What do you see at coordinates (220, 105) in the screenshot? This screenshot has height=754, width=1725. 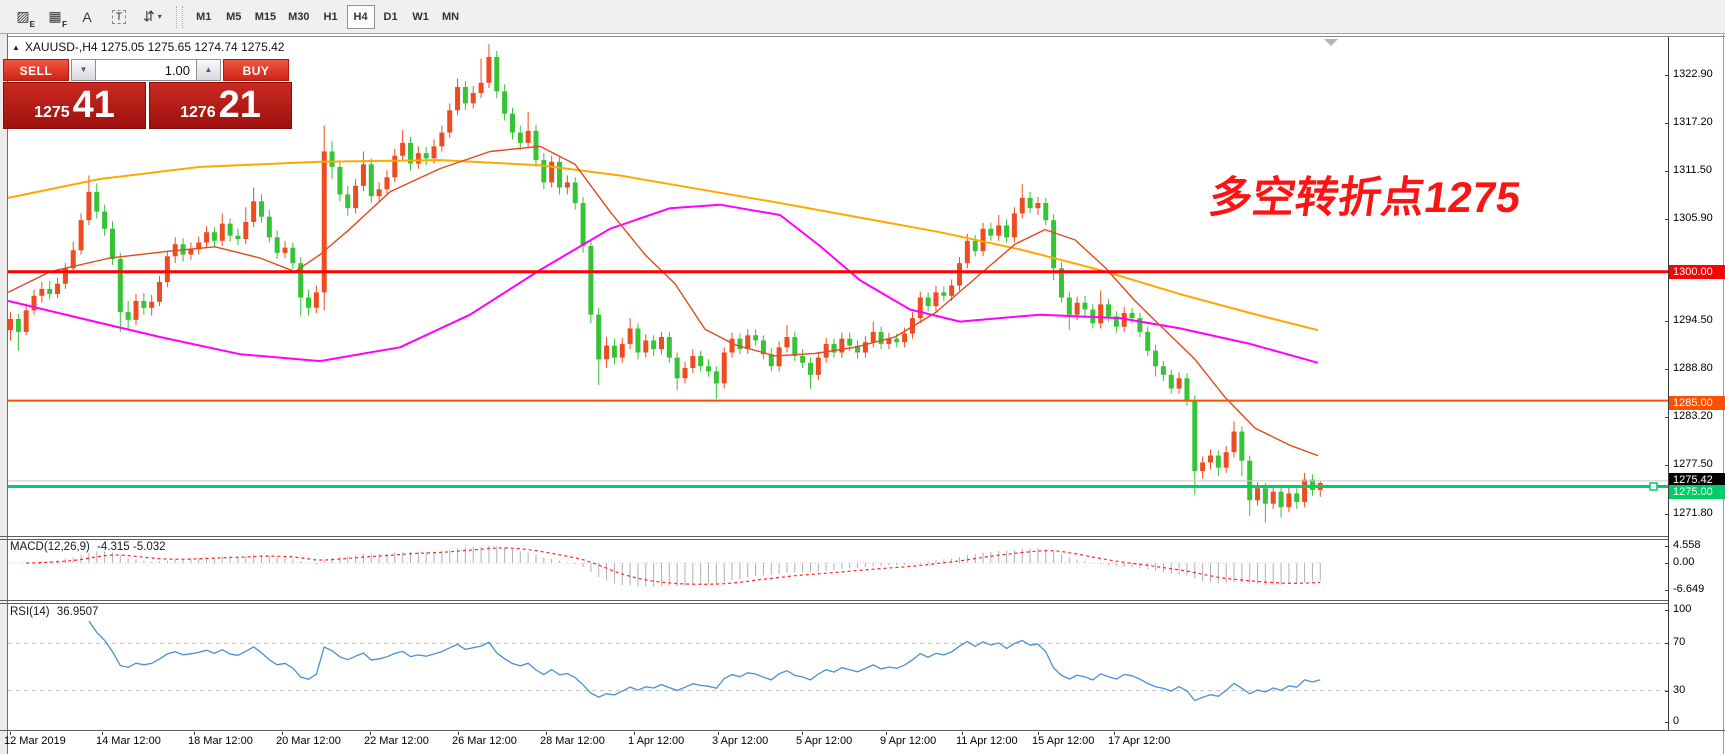 I see `buy-price-panel: 1276 21` at bounding box center [220, 105].